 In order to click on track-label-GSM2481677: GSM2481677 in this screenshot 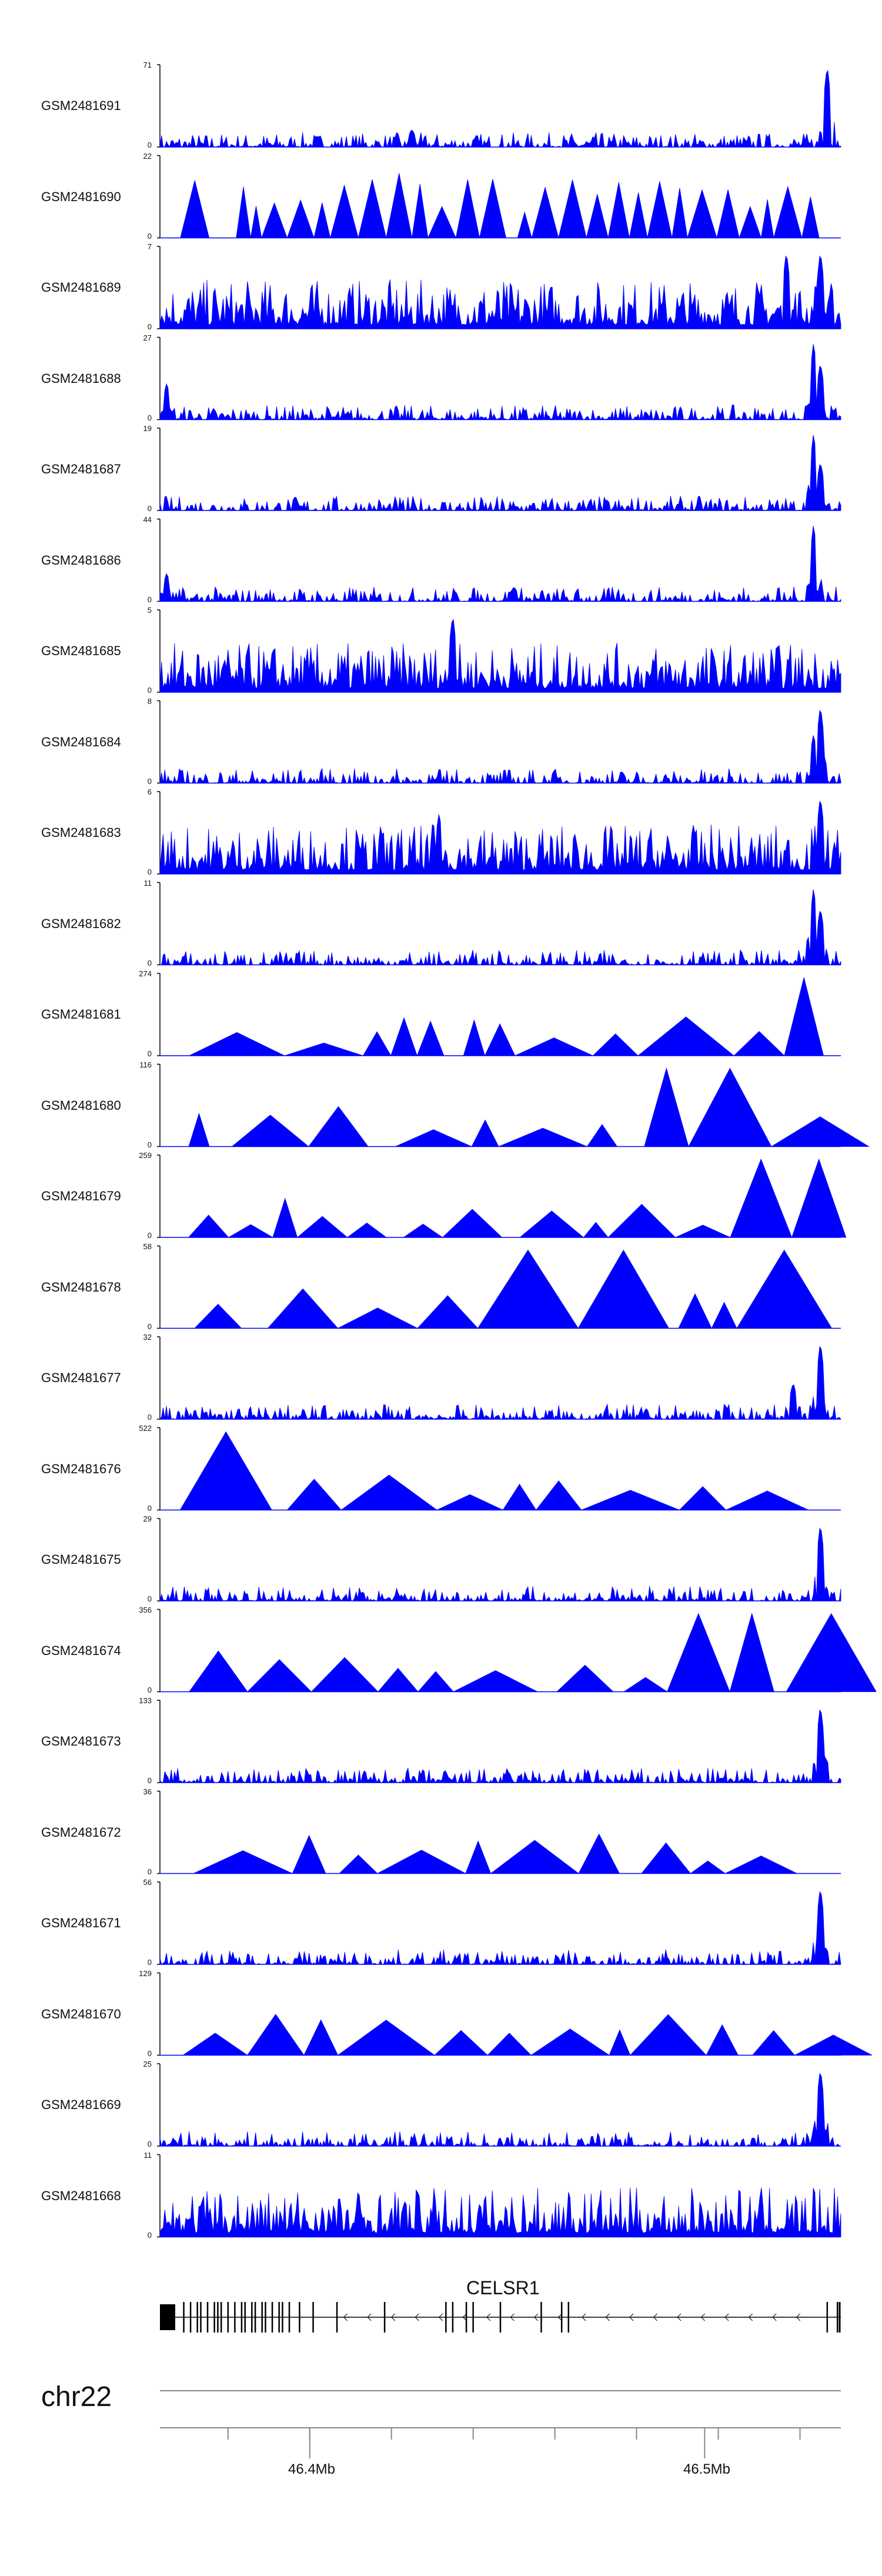, I will do `click(81, 1377)`.